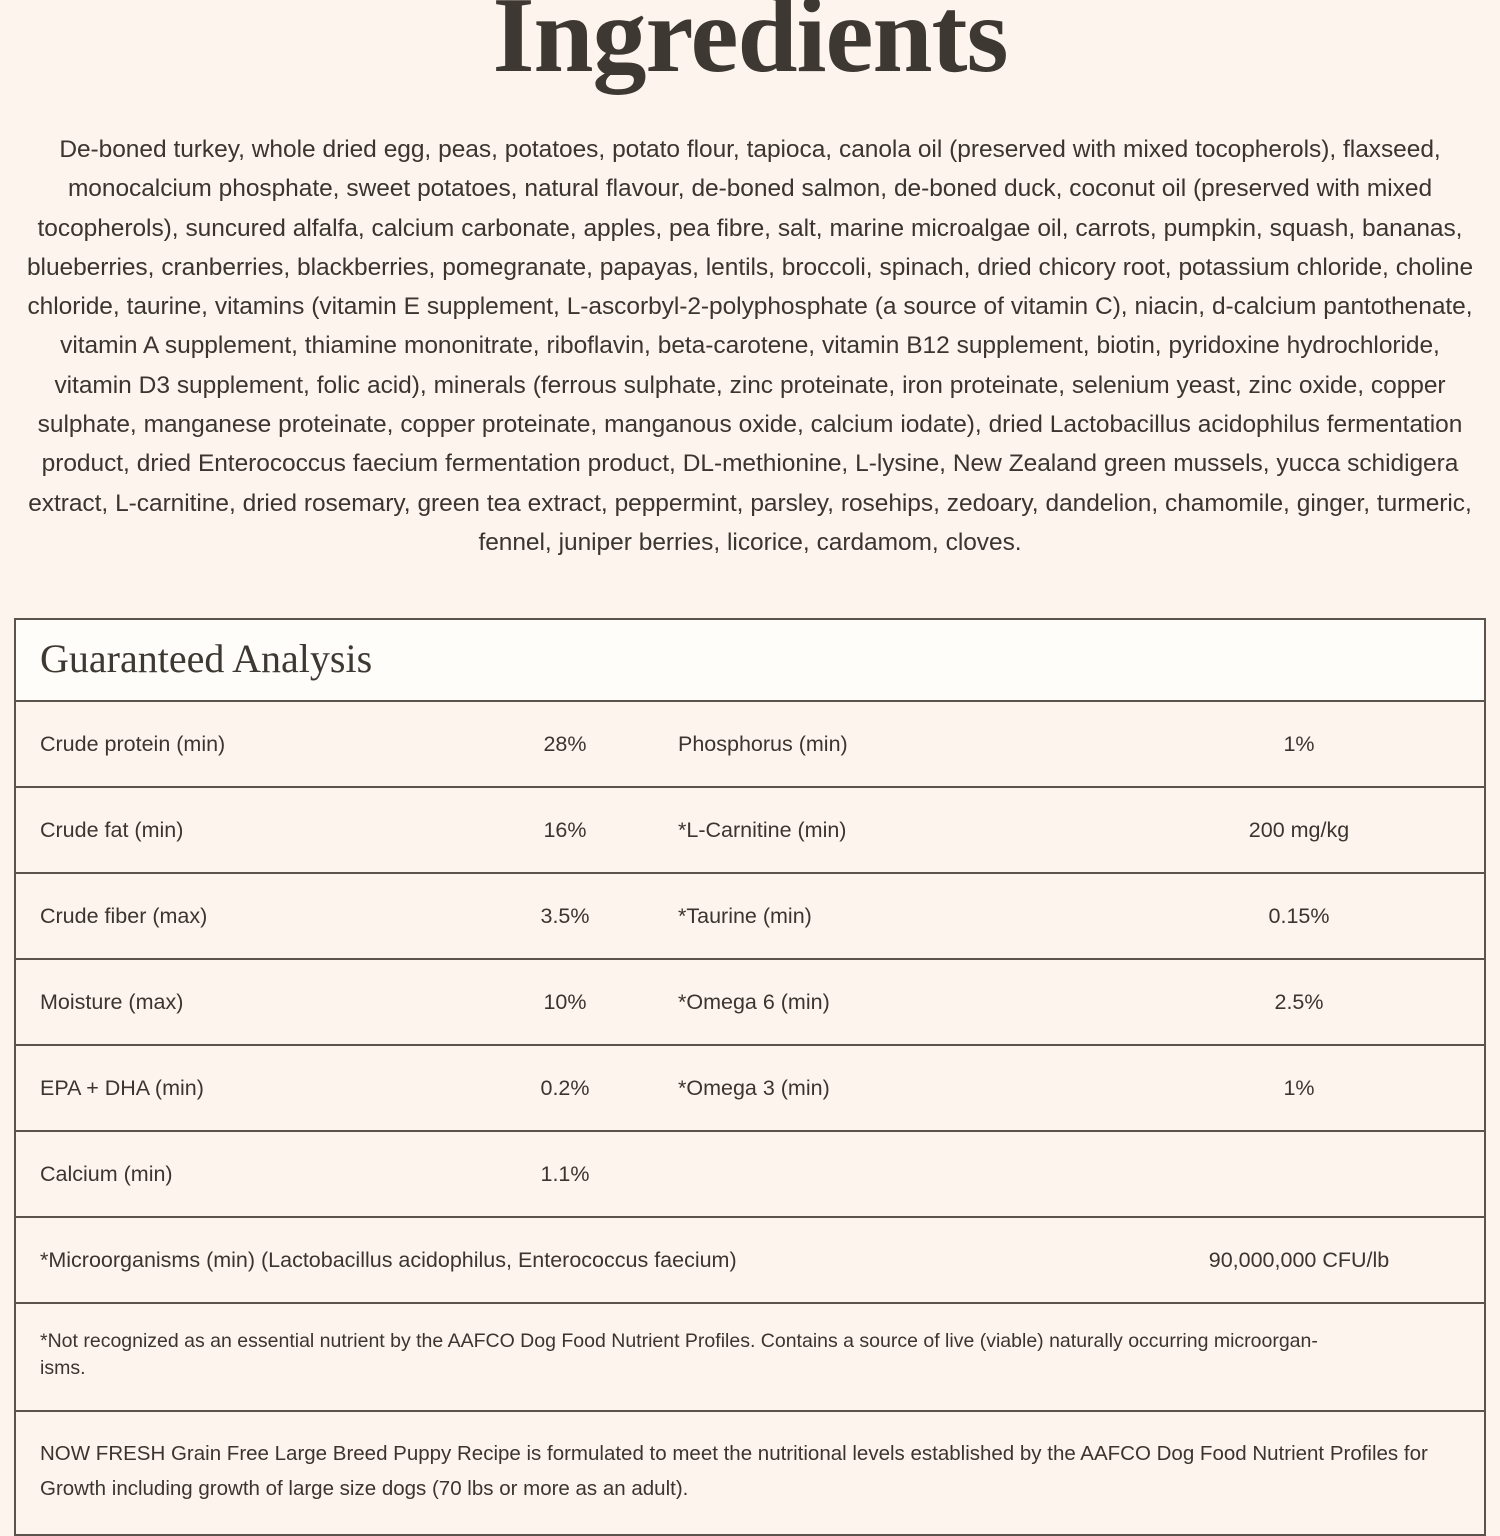  What do you see at coordinates (106, 1173) in the screenshot?
I see `nutrient-label-left: Calcium (min)` at bounding box center [106, 1173].